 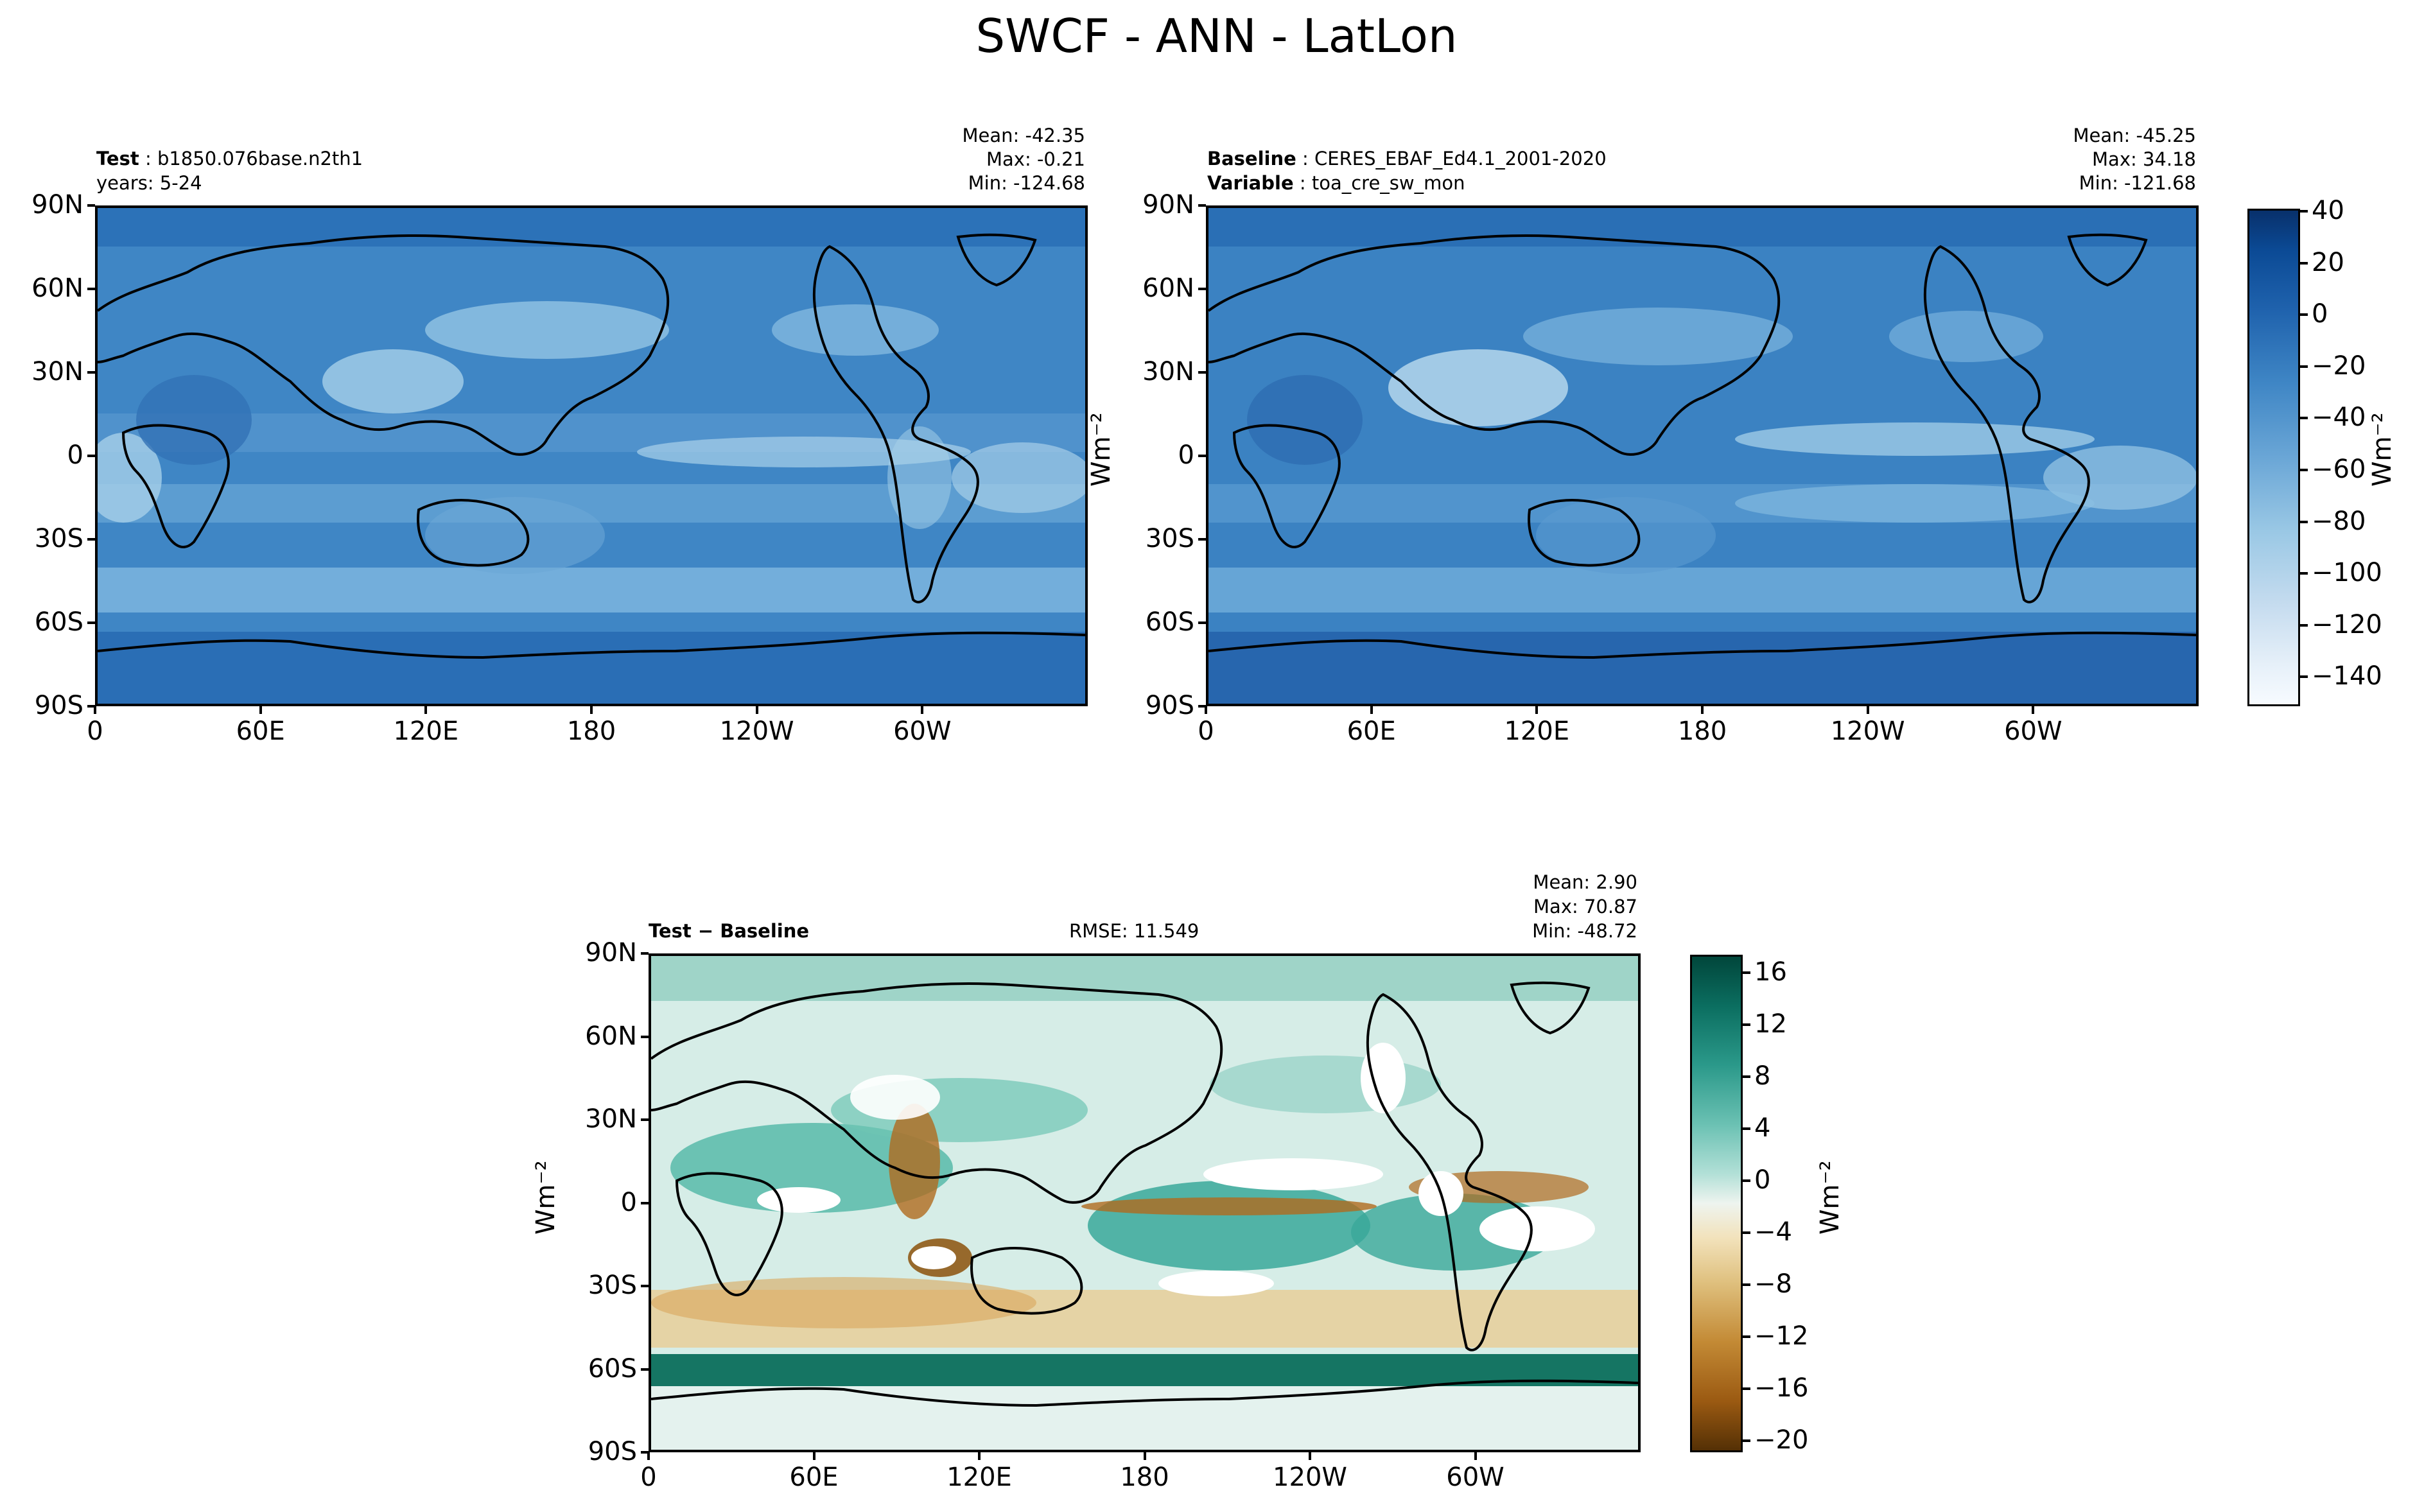 I want to click on diff-lat-tick: 60S, so click(x=612, y=1368).